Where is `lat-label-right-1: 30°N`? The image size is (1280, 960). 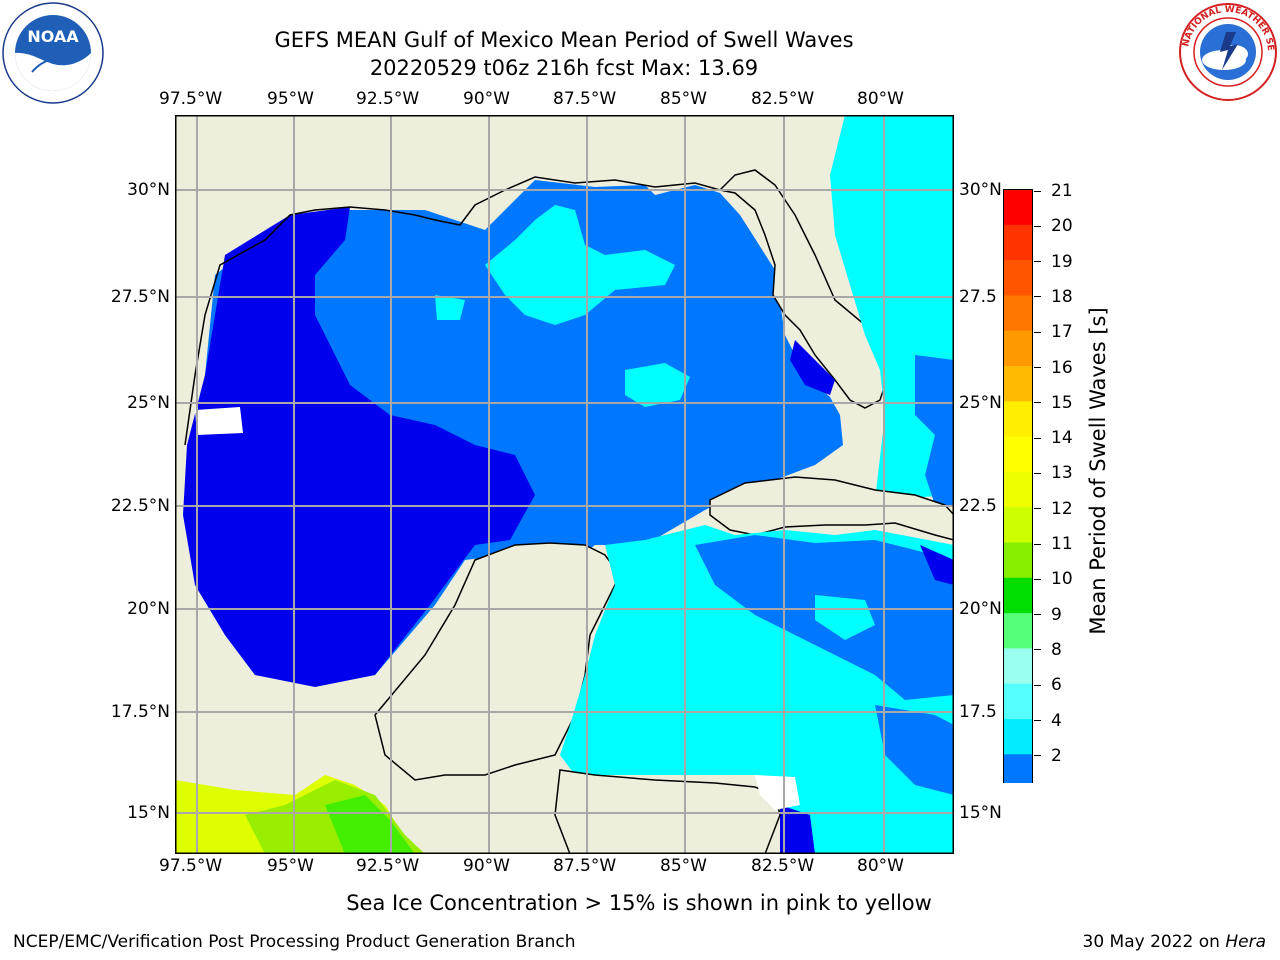
lat-label-right-1: 30°N is located at coordinates (980, 190).